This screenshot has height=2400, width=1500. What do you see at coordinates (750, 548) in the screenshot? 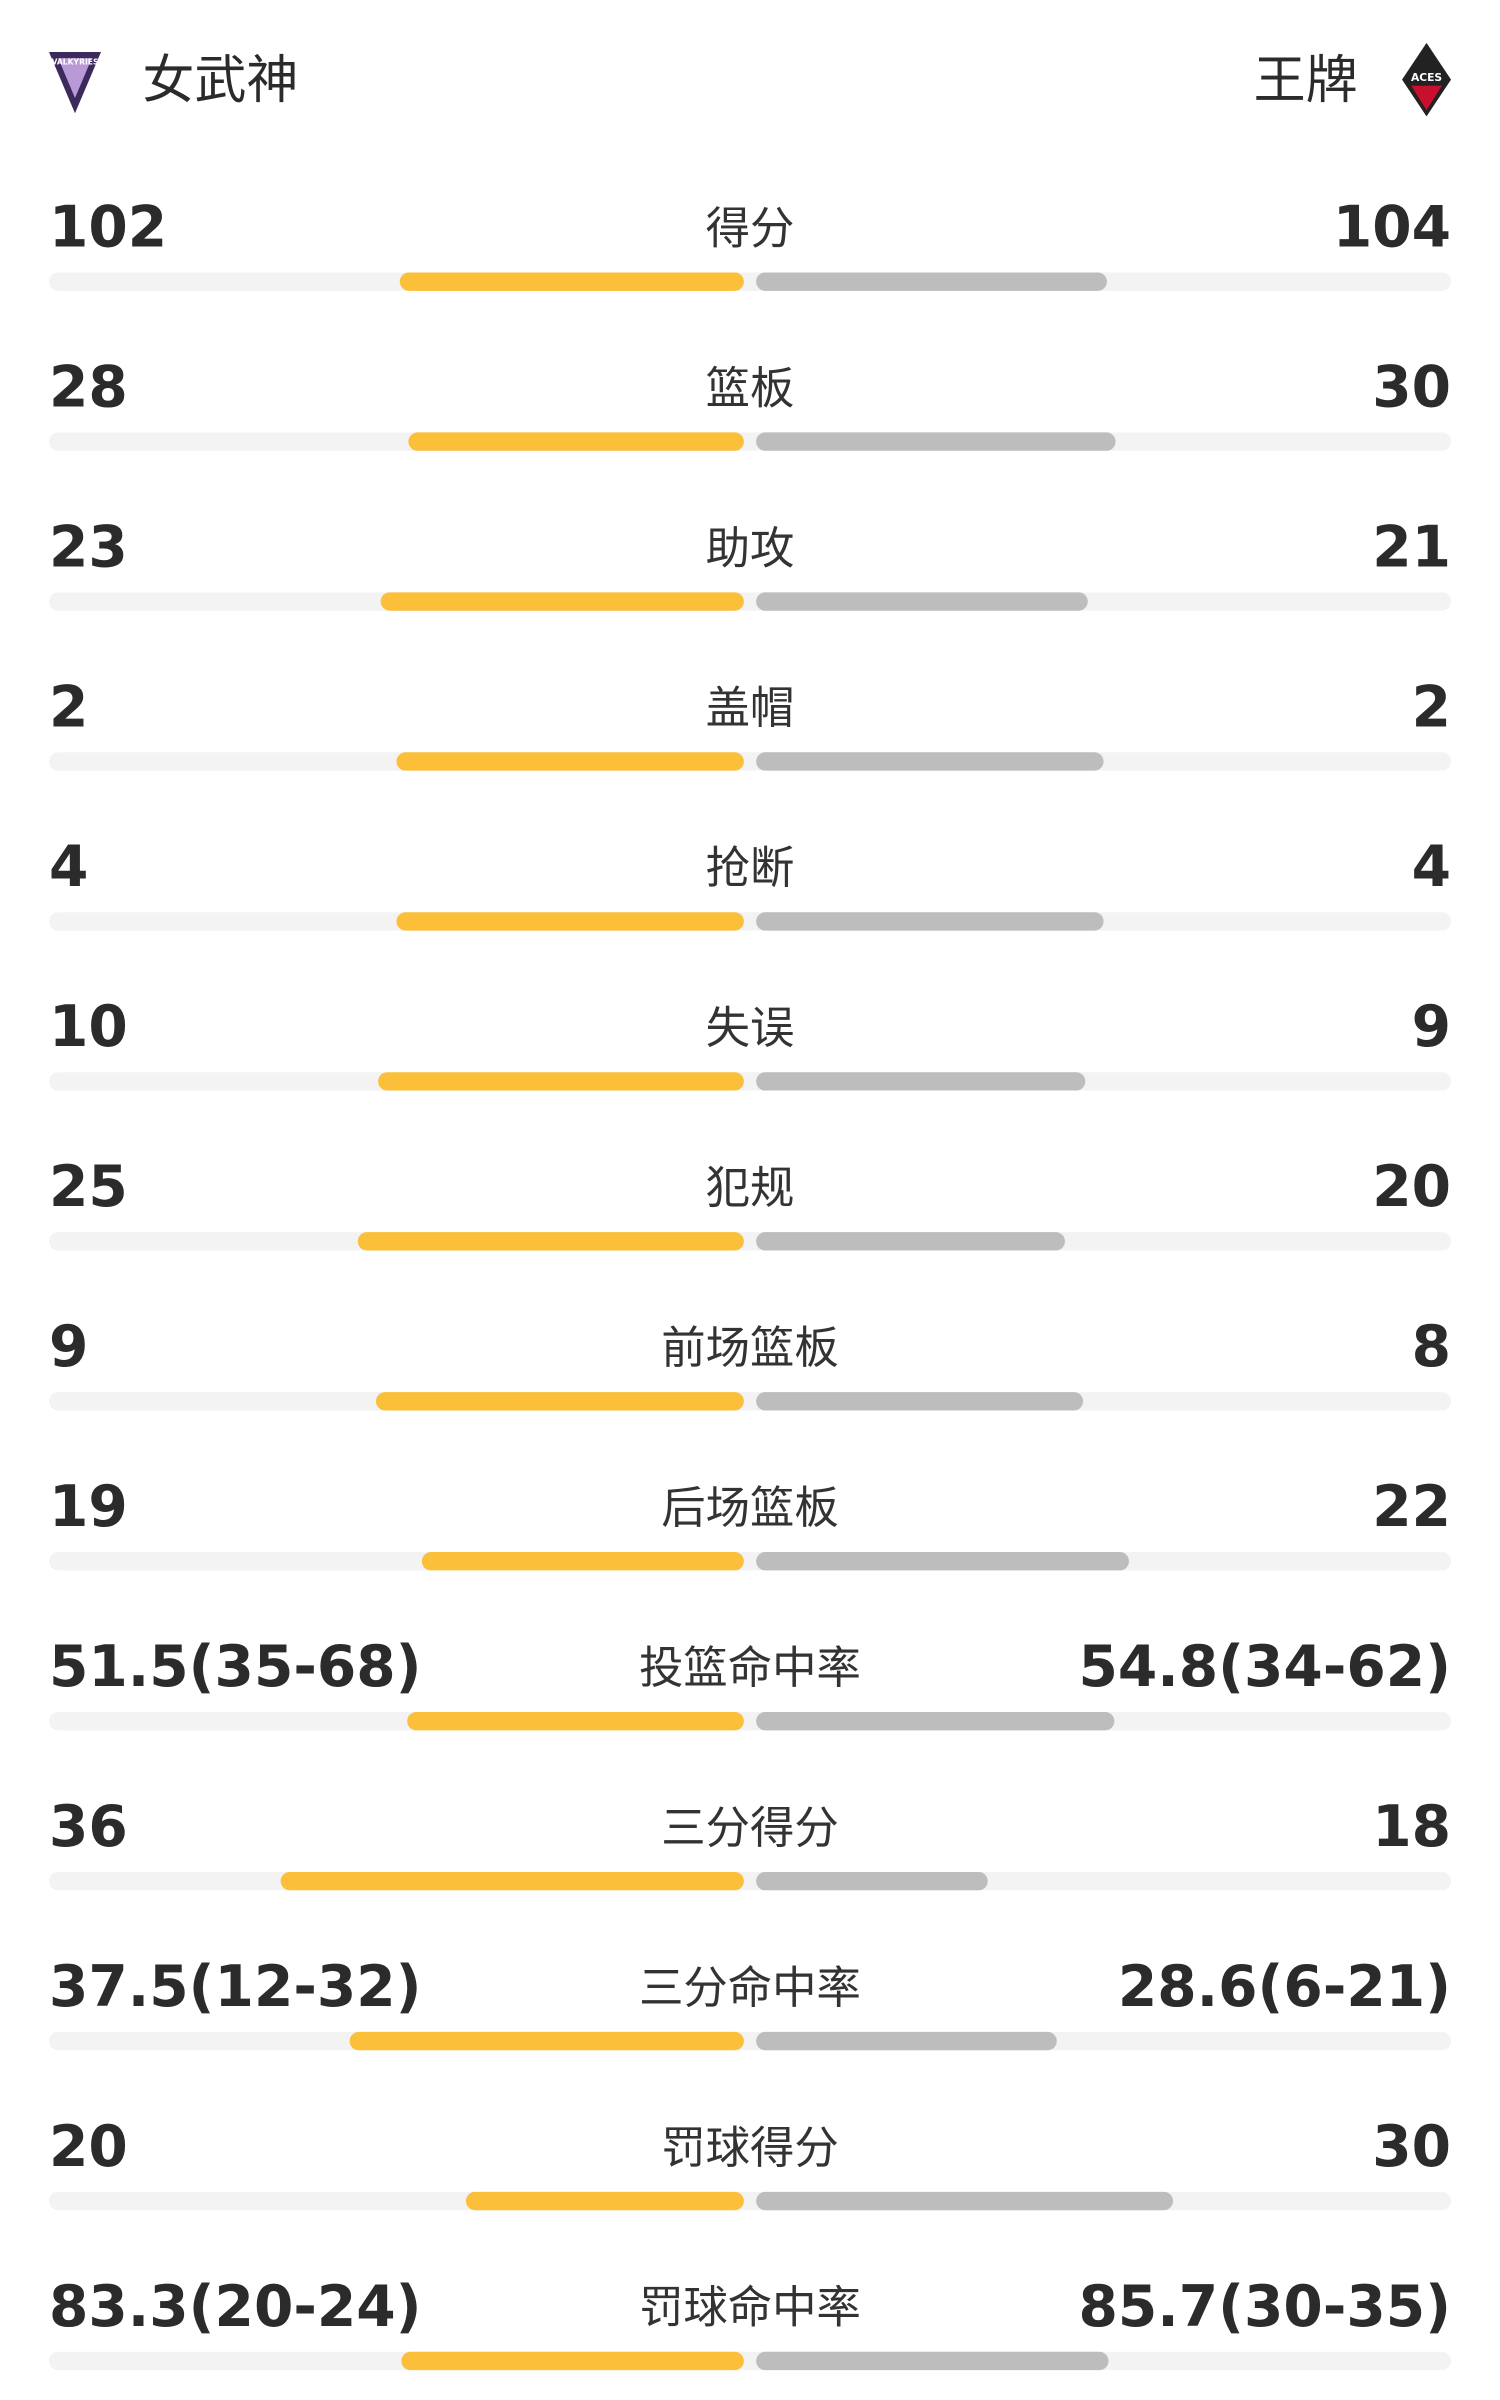
I see `stat-label: 助攻` at bounding box center [750, 548].